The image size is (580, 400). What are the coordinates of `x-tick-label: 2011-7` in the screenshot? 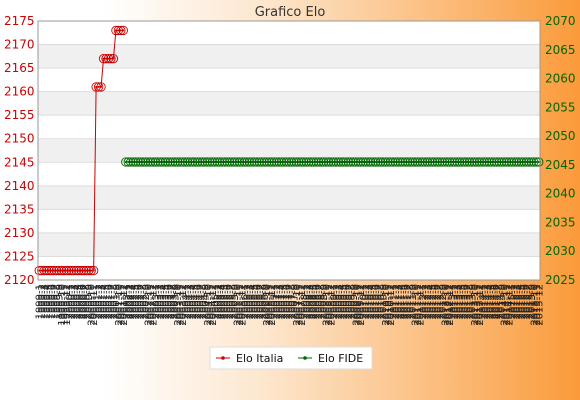 It's located at (408, 301).